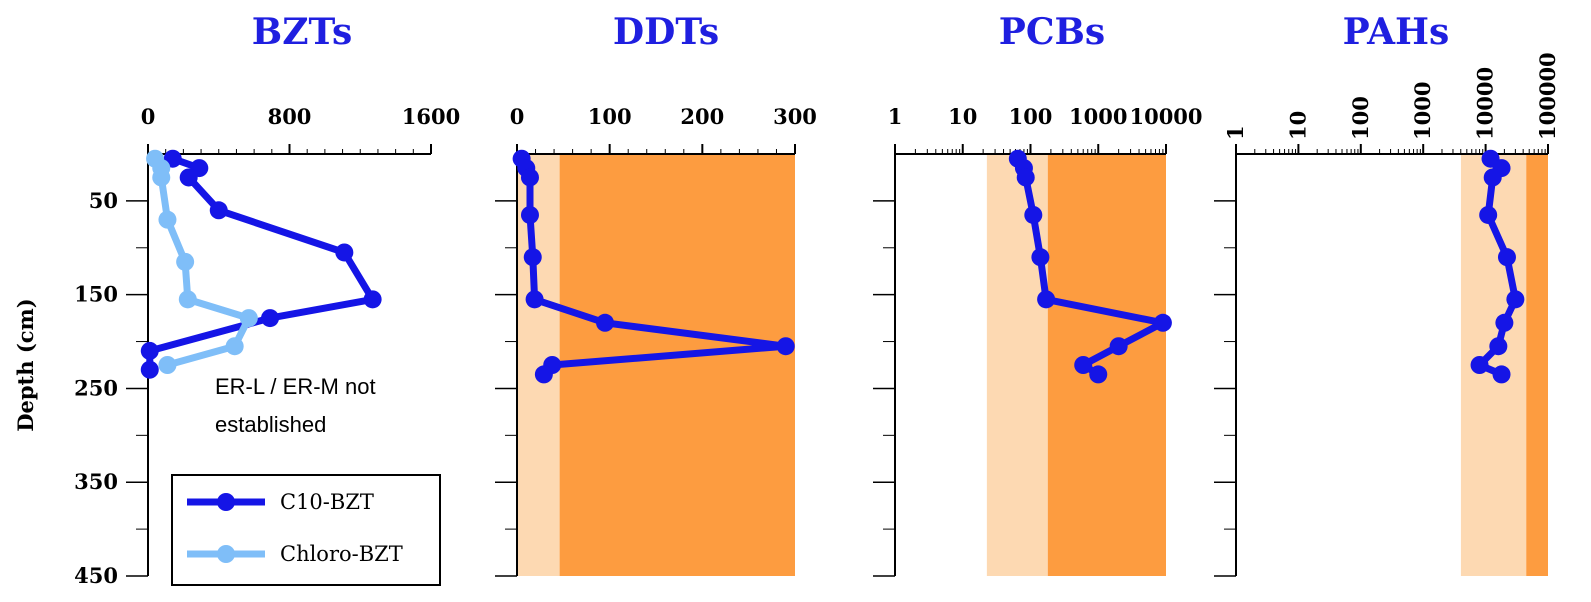 This screenshot has width=1591, height=602. What do you see at coordinates (1547, 96) in the screenshot?
I see `x-tick-label: 100000` at bounding box center [1547, 96].